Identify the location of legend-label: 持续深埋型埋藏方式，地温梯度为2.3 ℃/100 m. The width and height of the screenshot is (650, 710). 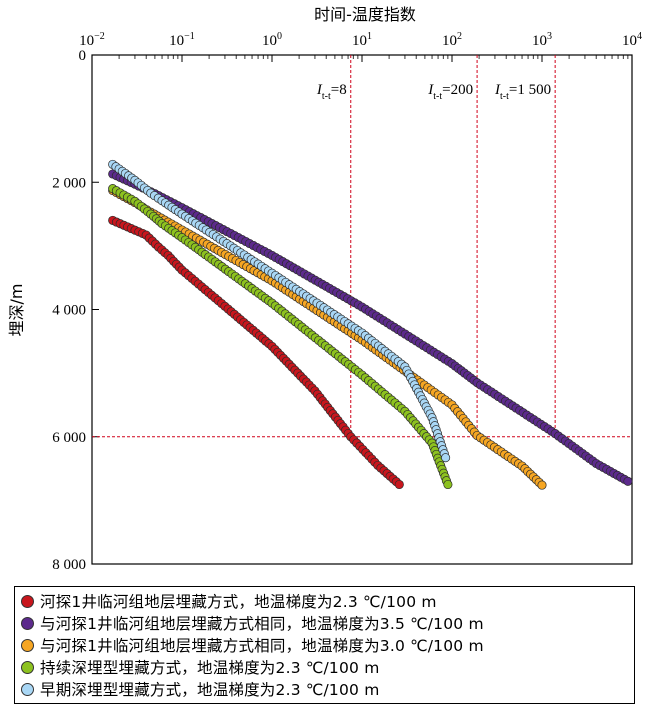
(210, 668).